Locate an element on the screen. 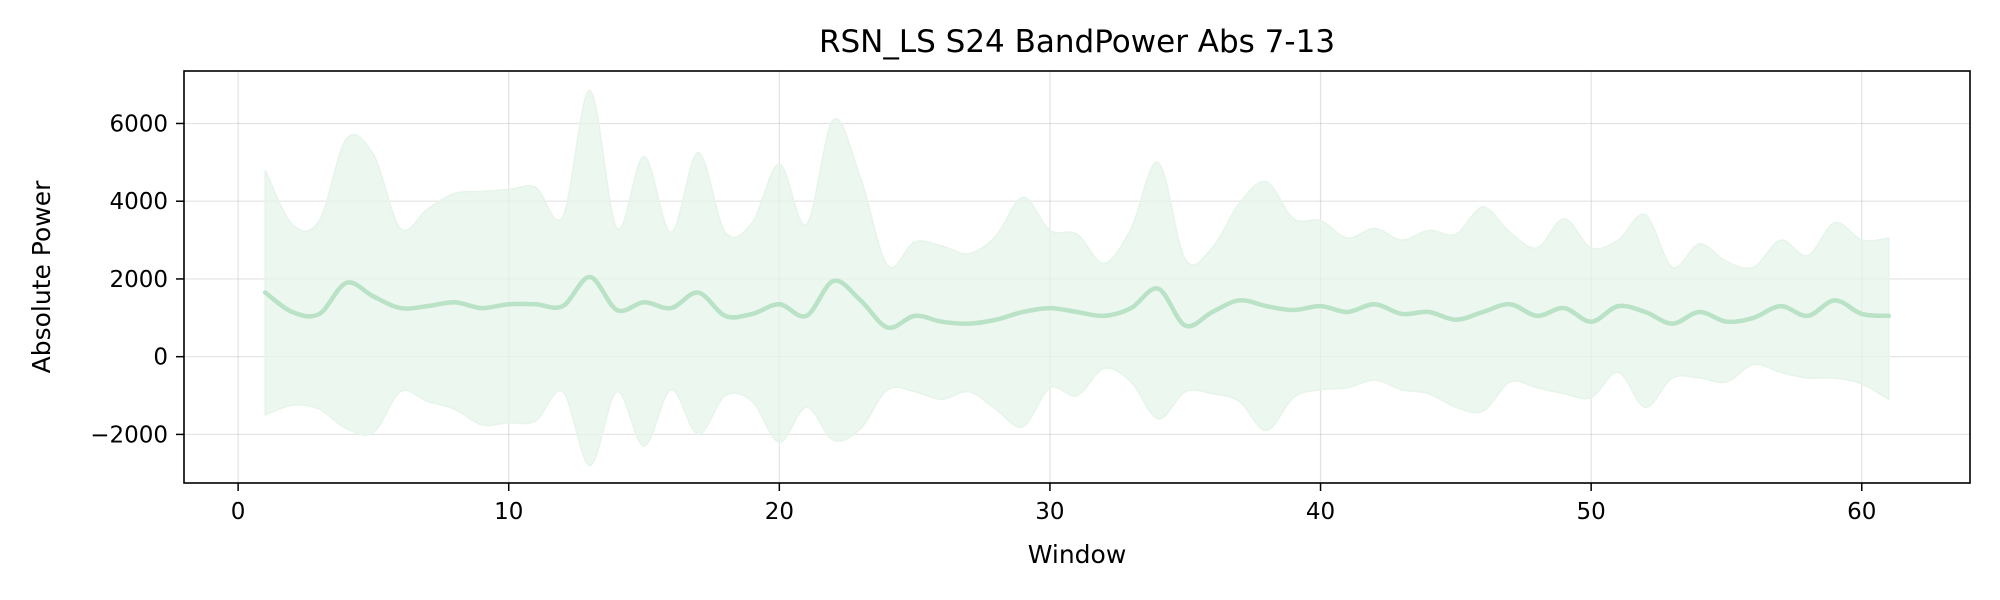 The height and width of the screenshot is (600, 2000). y-tick-label: 4000 is located at coordinates (138, 202).